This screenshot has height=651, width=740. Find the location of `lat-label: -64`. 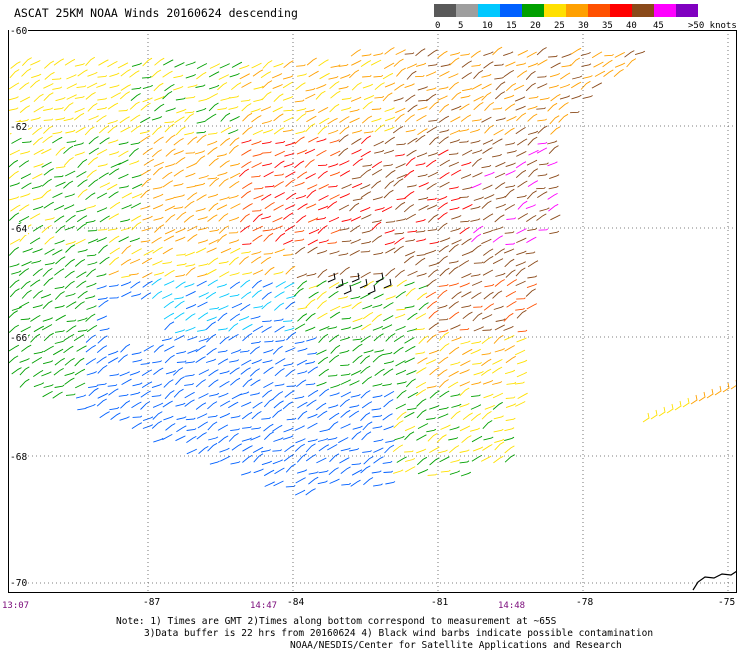

lat-label: -64 is located at coordinates (19, 229).